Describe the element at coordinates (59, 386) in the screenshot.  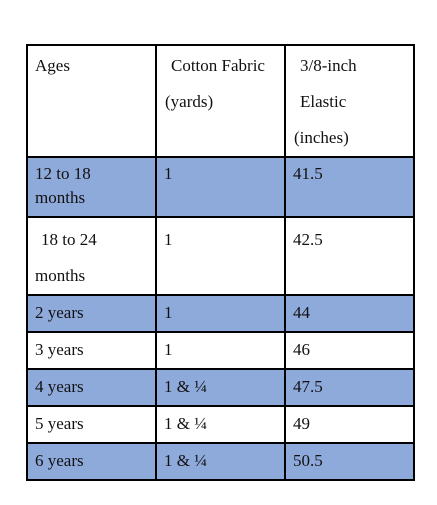
I see `cell-text: 4 years` at that location.